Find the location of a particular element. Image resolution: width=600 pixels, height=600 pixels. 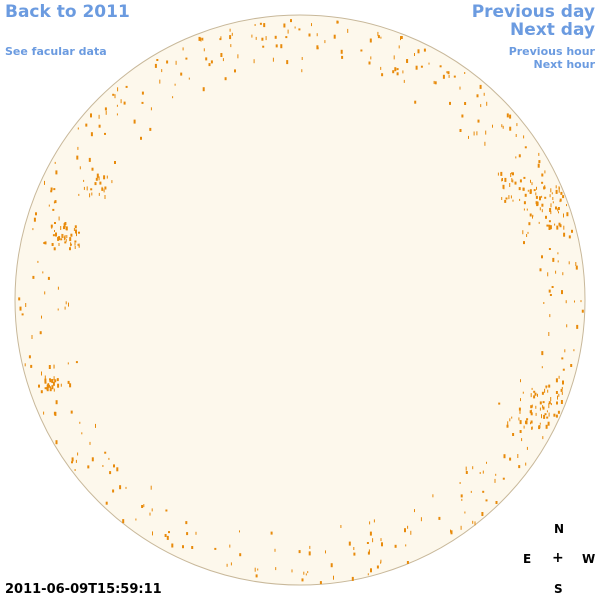

next-day-link: Next day is located at coordinates (552, 30).